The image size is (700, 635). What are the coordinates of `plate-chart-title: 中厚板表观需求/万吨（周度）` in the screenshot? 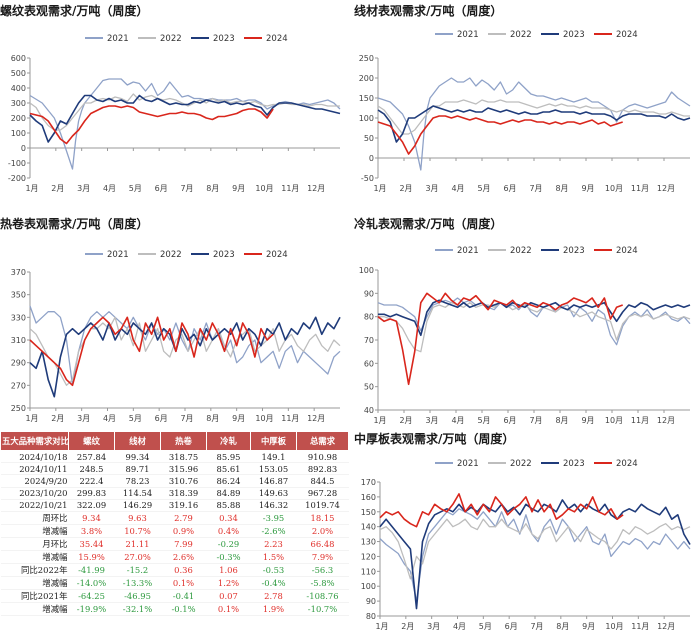 It's located at (434, 439).